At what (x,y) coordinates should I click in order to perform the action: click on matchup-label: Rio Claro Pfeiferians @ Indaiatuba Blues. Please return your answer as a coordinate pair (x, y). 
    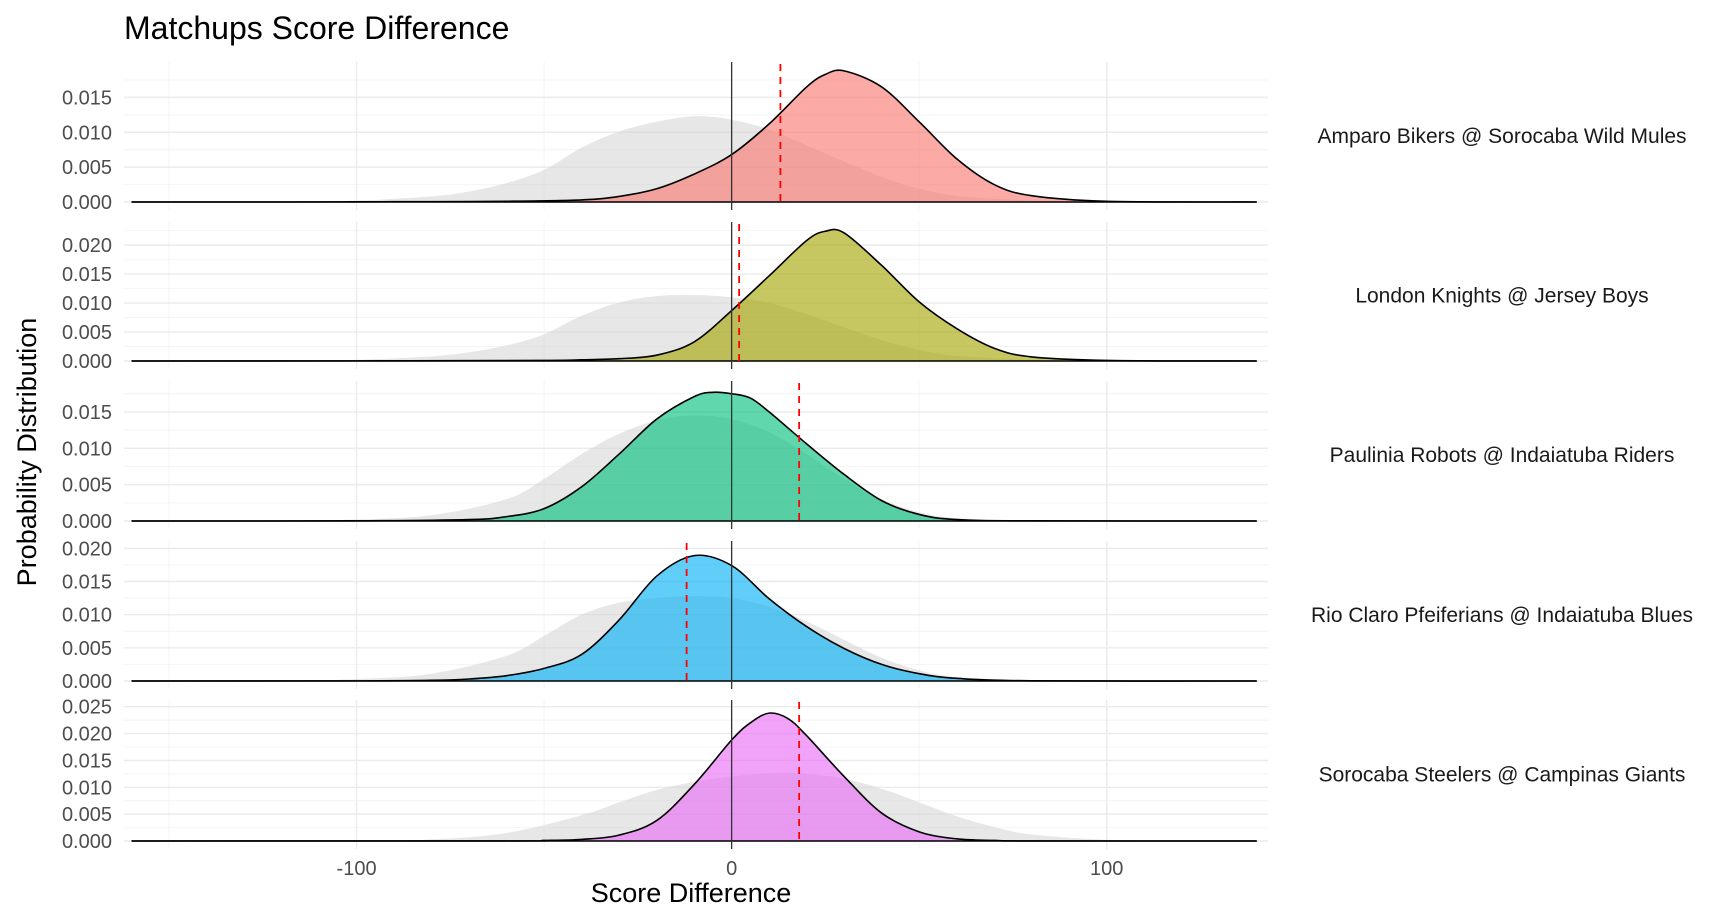
    Looking at the image, I should click on (1502, 615).